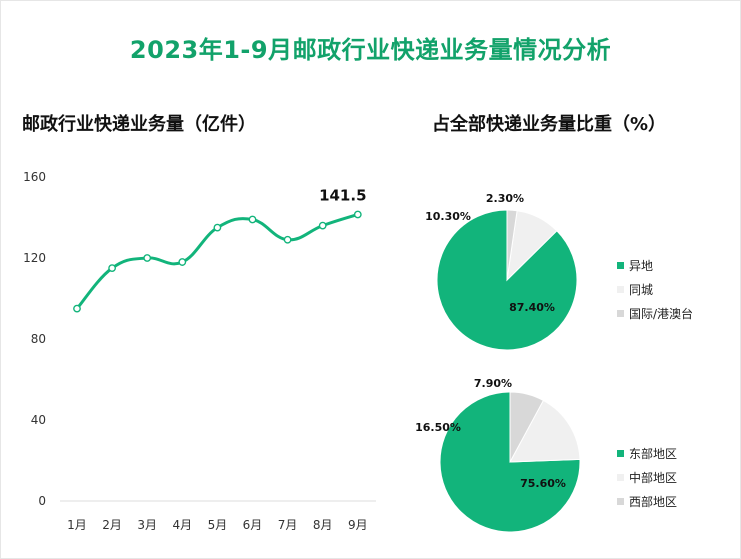 The height and width of the screenshot is (559, 741). I want to click on legend-item: 东部地区, so click(647, 453).